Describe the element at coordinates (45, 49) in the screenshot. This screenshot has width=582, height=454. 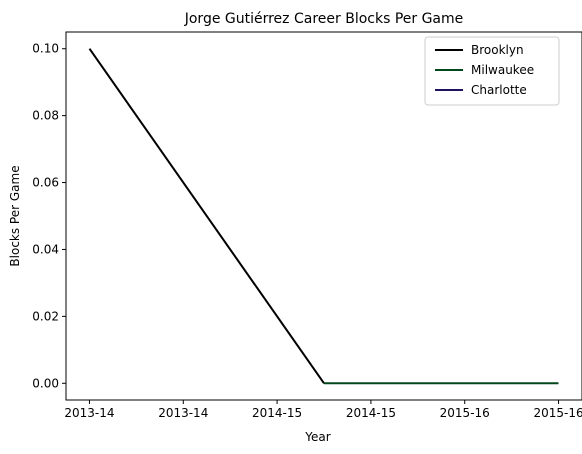
I see `y-tick-label: 0.10` at that location.